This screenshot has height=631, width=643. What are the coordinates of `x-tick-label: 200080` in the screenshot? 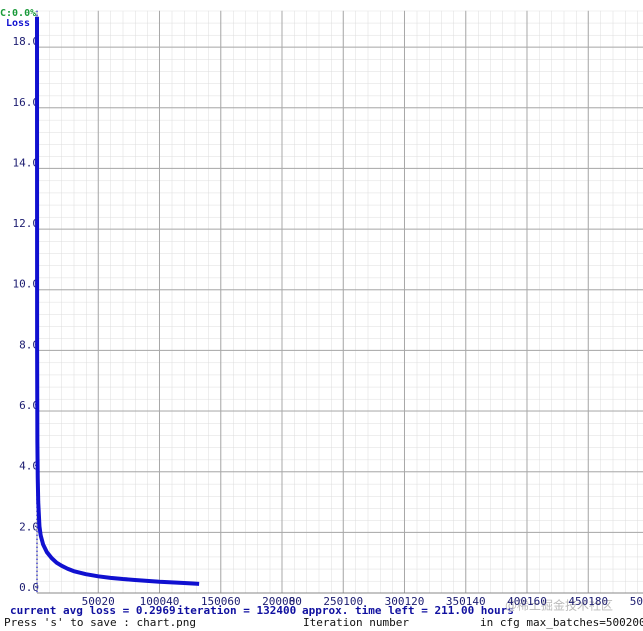 It's located at (282, 601).